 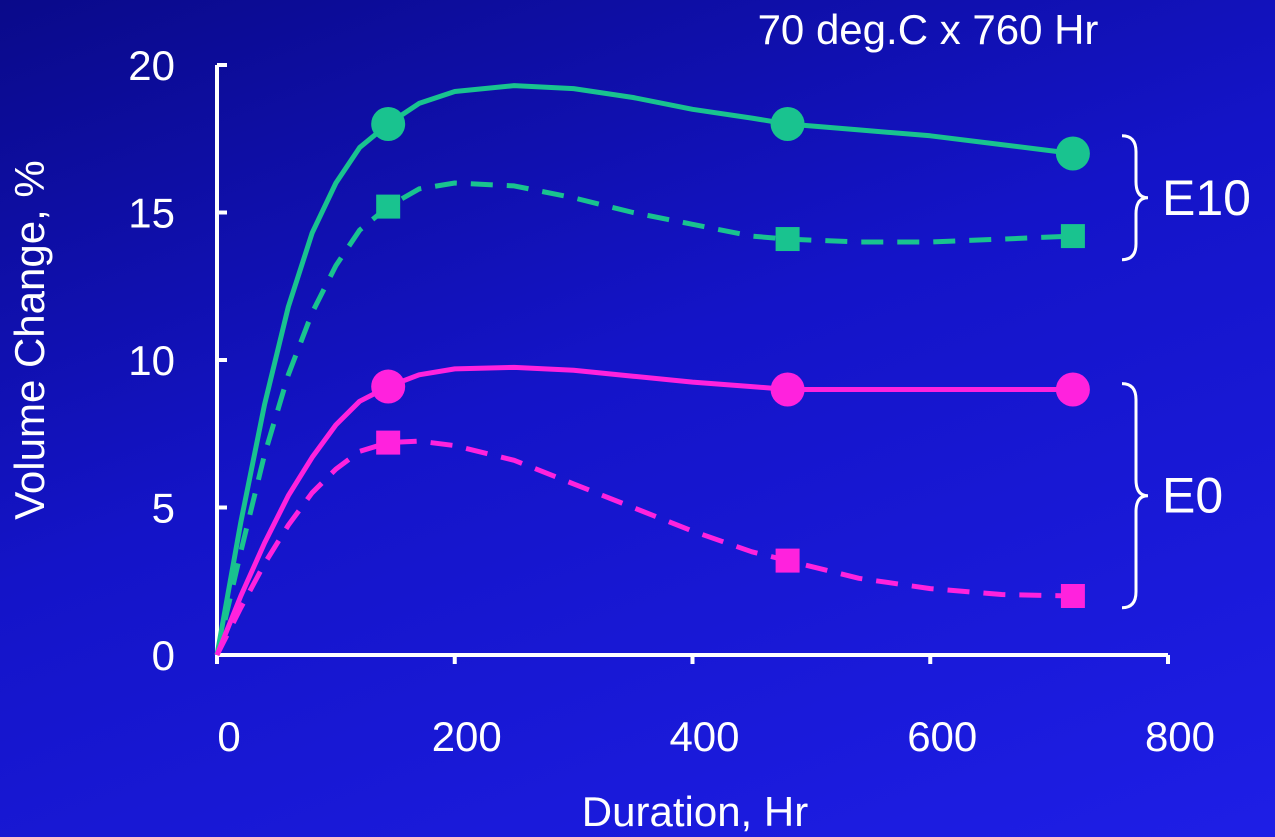 What do you see at coordinates (1135, 496) in the screenshot?
I see `group-brace-e0` at bounding box center [1135, 496].